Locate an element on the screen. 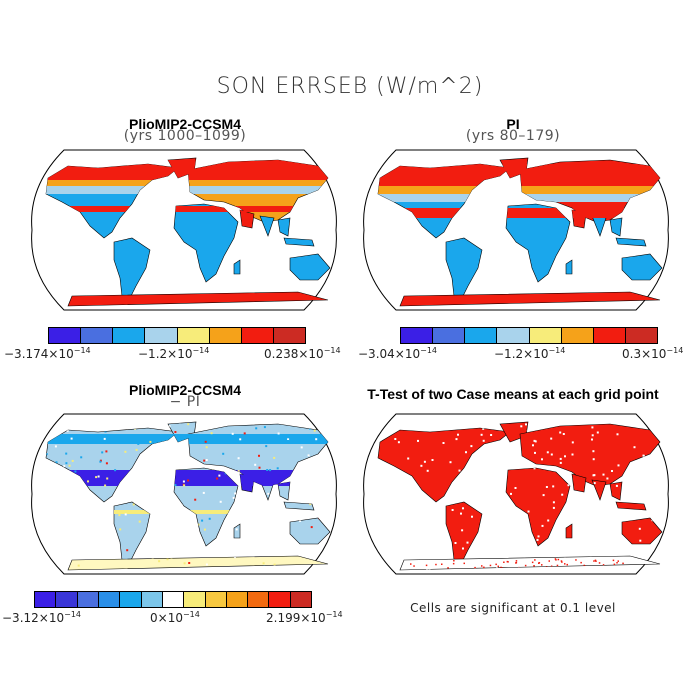  panel2-map is located at coordinates (516, 232).